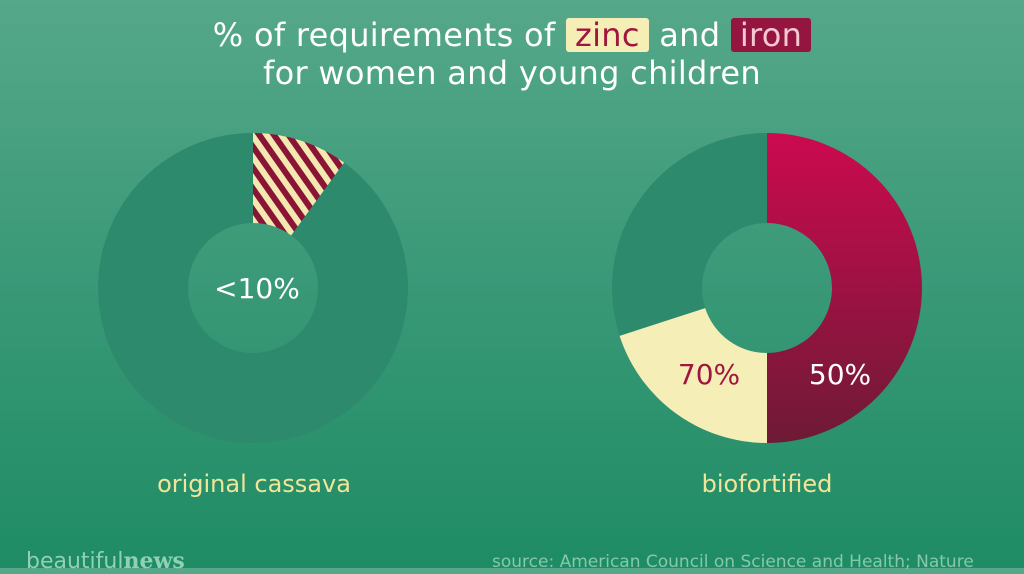  Describe the element at coordinates (257, 288) in the screenshot. I see `original-center-label: <10%` at that location.